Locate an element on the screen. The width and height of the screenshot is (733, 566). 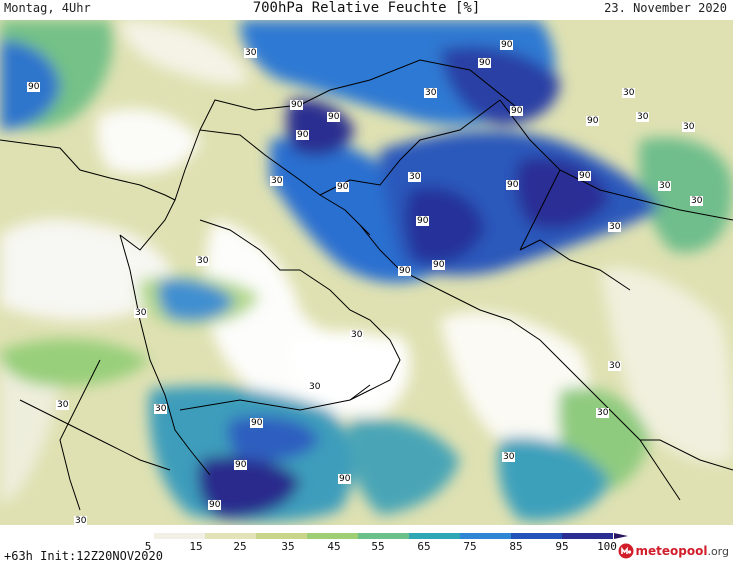
colorbar-arrow is located at coordinates (621, 536).